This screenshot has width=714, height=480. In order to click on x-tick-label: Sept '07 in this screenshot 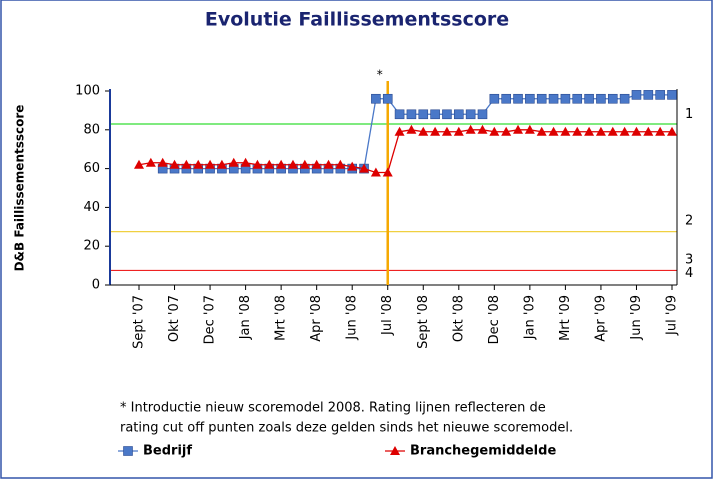, I will do `click(139, 322)`.